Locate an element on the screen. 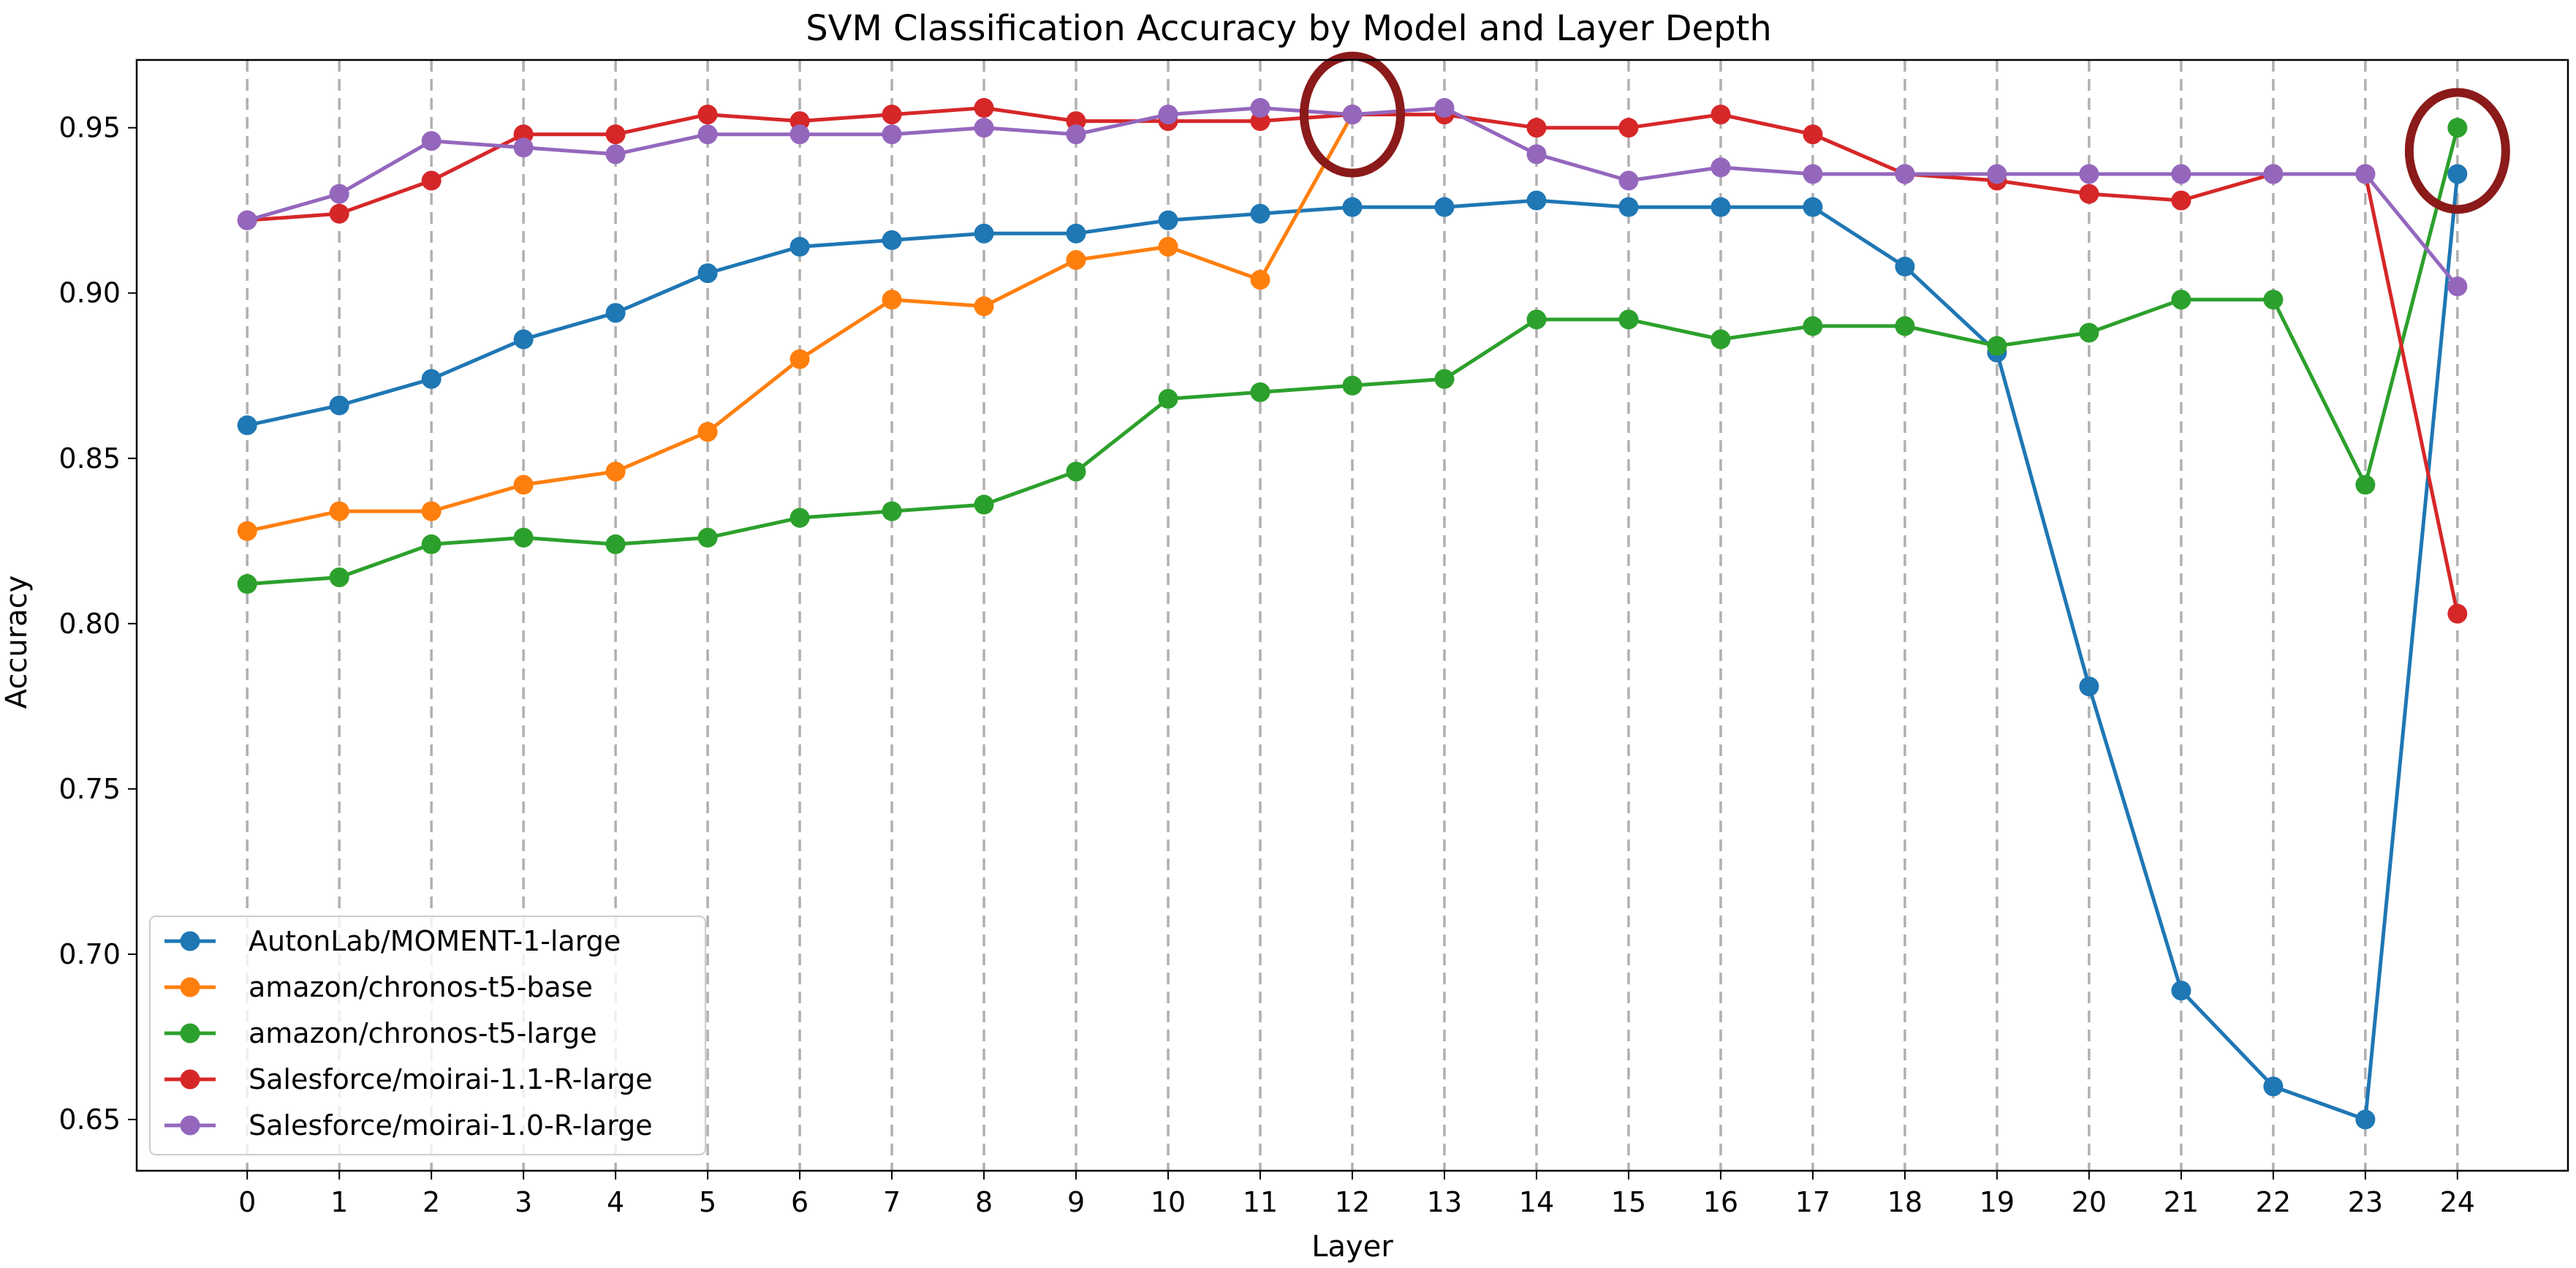 This screenshot has width=2576, height=1268. y-tick-label: 0.90 is located at coordinates (89, 293).